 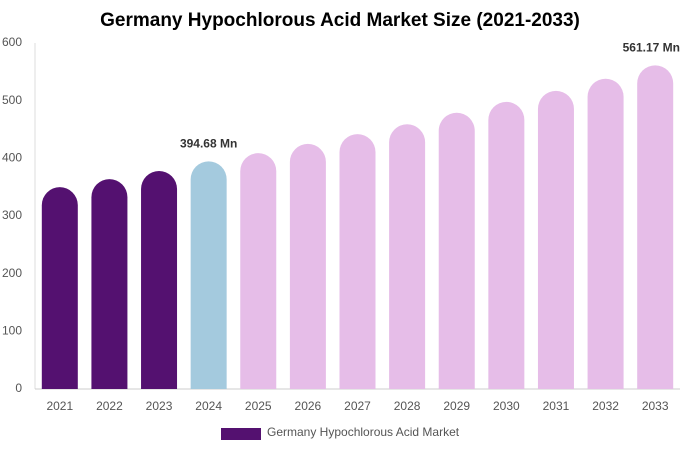 What do you see at coordinates (655, 406) in the screenshot?
I see `x-tick-label: 2033` at bounding box center [655, 406].